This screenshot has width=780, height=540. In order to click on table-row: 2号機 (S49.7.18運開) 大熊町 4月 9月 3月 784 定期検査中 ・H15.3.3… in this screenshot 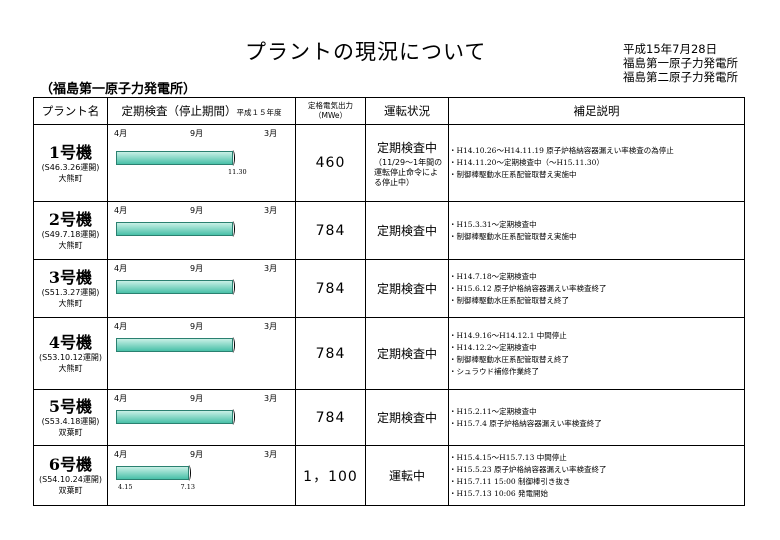, I will do `click(389, 230)`.